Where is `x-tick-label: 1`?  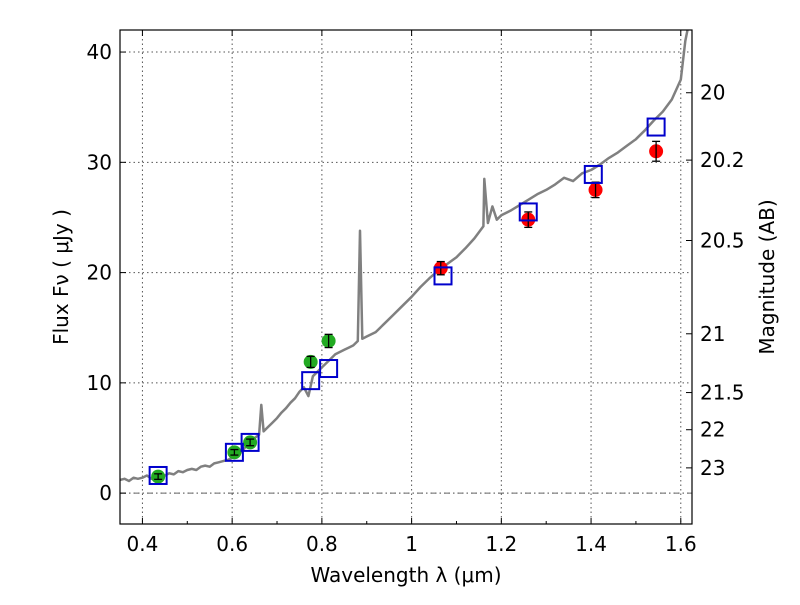 x-tick-label: 1 is located at coordinates (411, 544).